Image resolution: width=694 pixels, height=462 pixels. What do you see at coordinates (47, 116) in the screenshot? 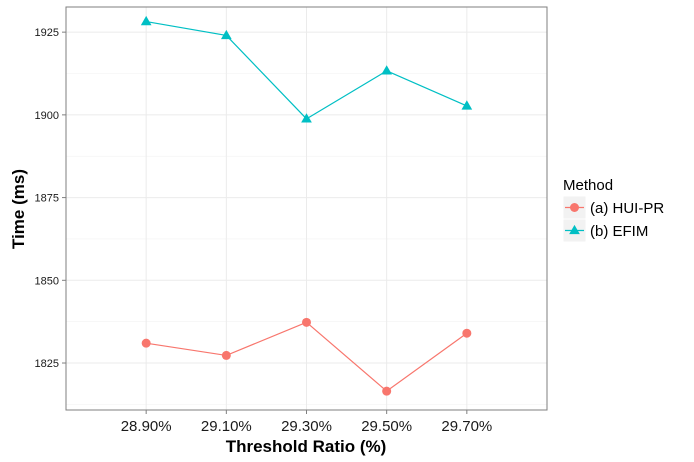
I see `y-tick-label: 1900` at bounding box center [47, 116].